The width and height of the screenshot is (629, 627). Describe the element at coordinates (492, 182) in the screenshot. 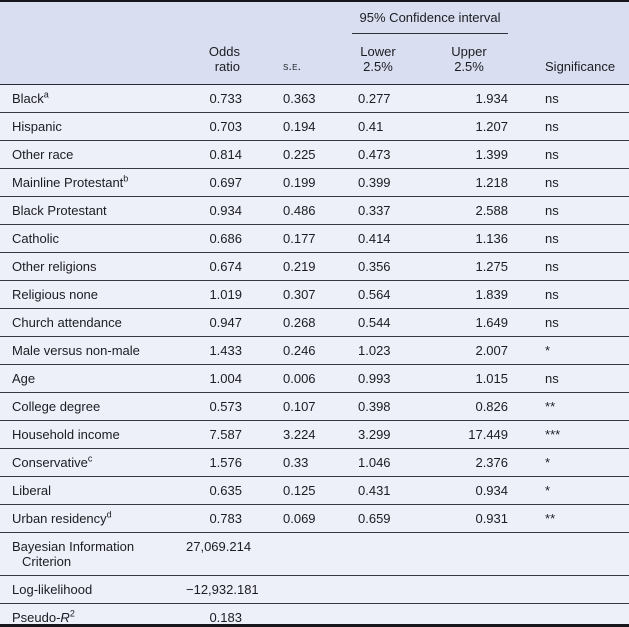

I see `upper-cell: 1.218` at that location.